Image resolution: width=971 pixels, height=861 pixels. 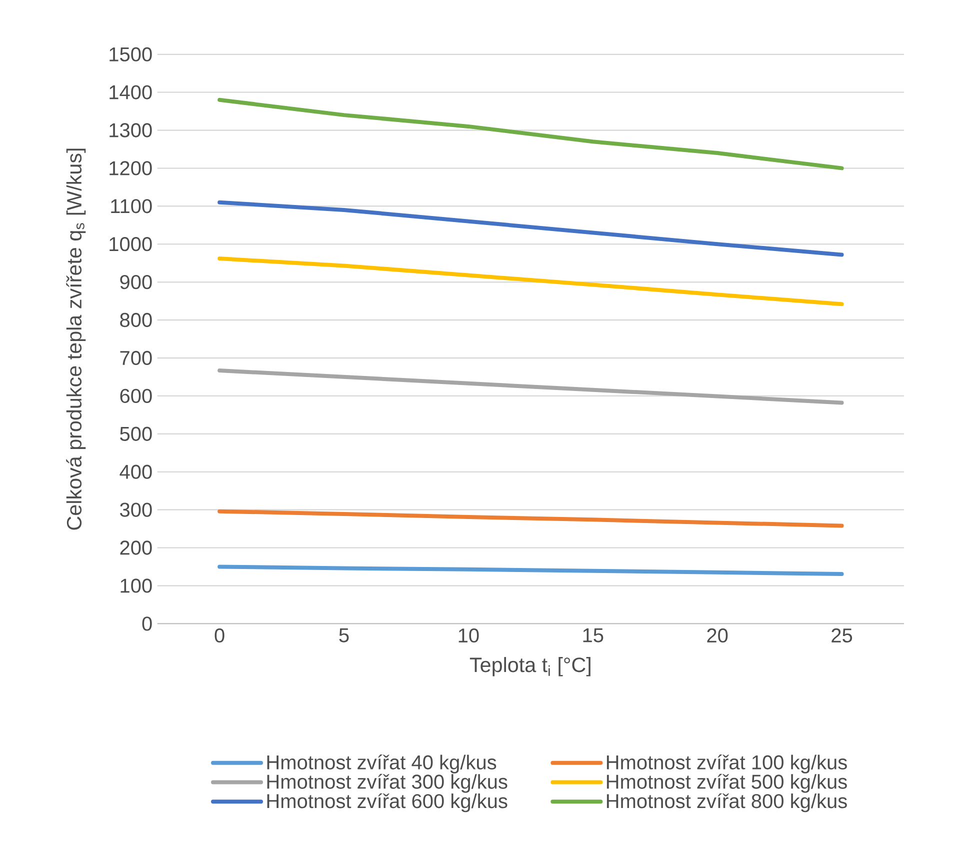 What do you see at coordinates (593, 635) in the screenshot?
I see `x-tick-label: 15` at bounding box center [593, 635].